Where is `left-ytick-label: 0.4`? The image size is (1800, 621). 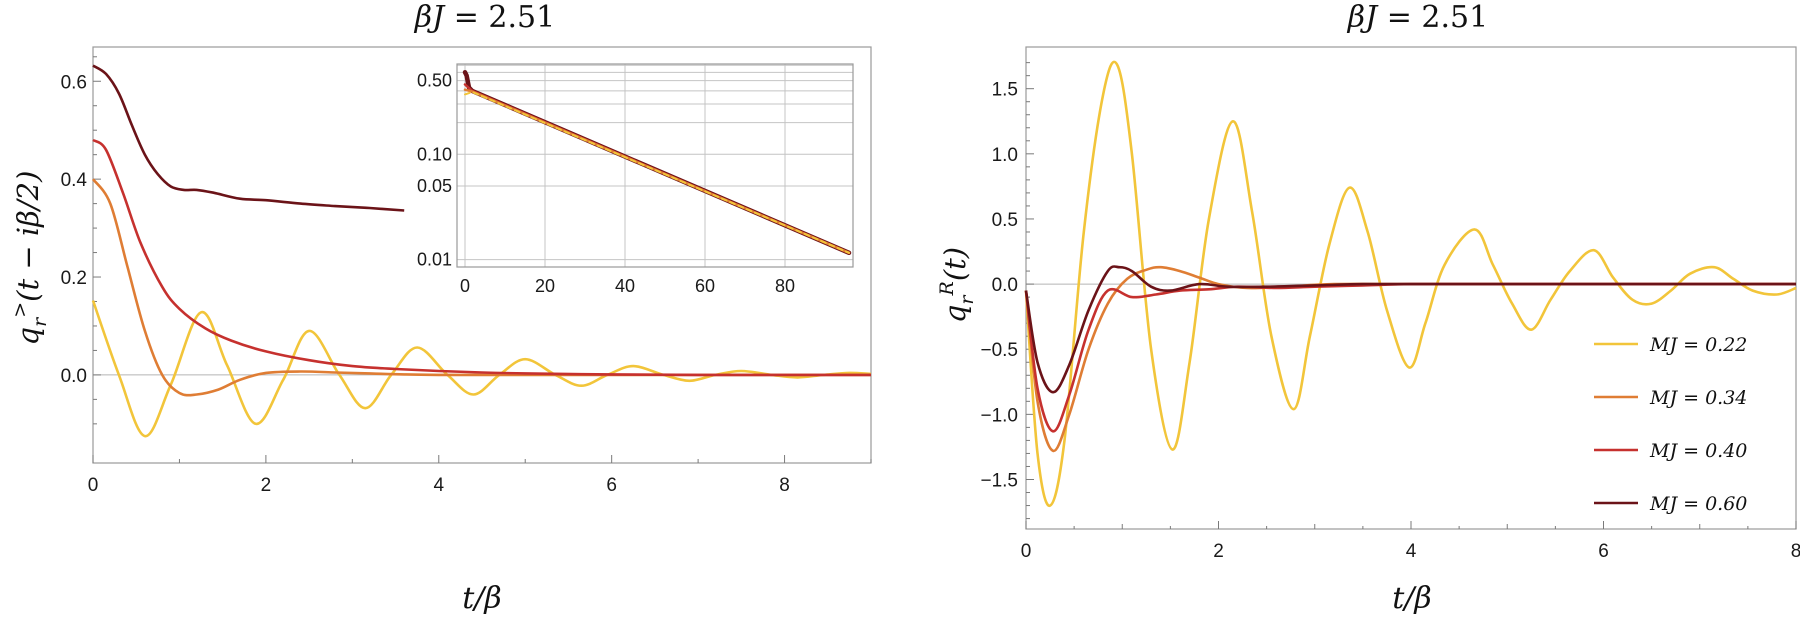
left-ytick-label: 0.4 is located at coordinates (74, 180).